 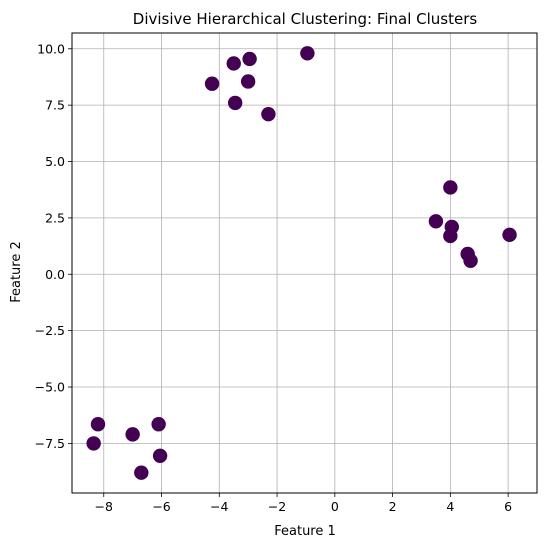 What do you see at coordinates (104, 506) in the screenshot?
I see `x-tick-label: −8` at bounding box center [104, 506].